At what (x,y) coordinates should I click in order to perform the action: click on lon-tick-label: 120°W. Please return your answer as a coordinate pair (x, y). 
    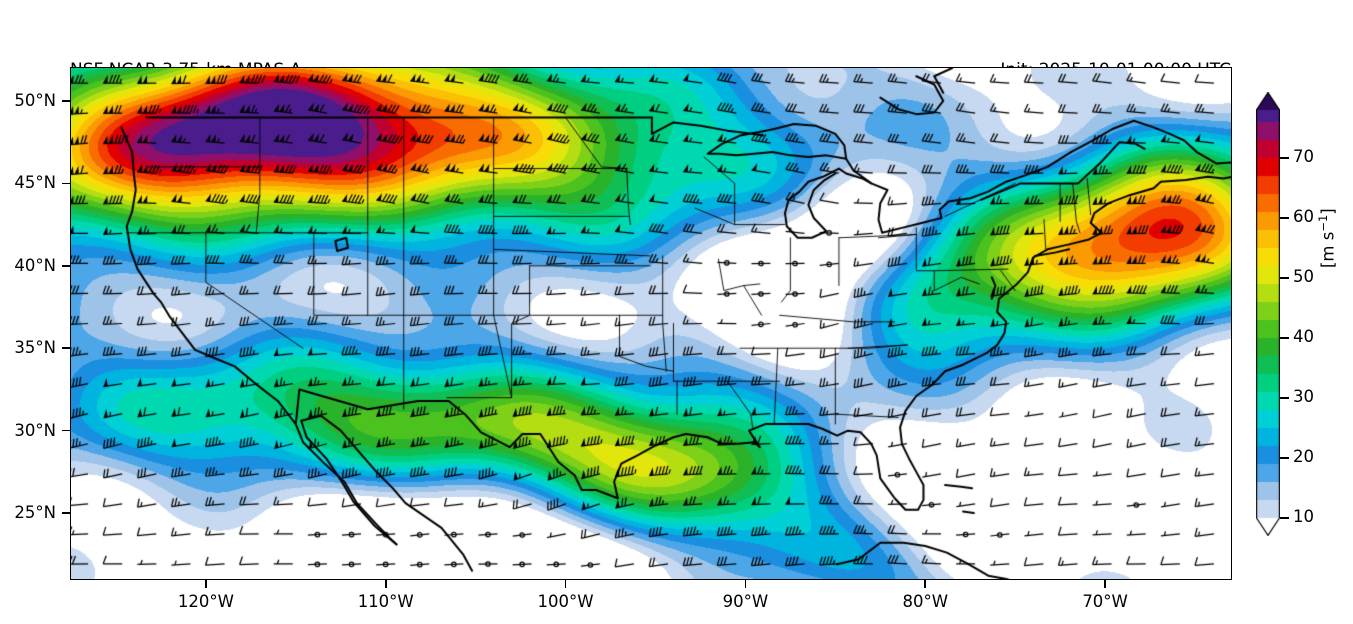
    Looking at the image, I should click on (205, 601).